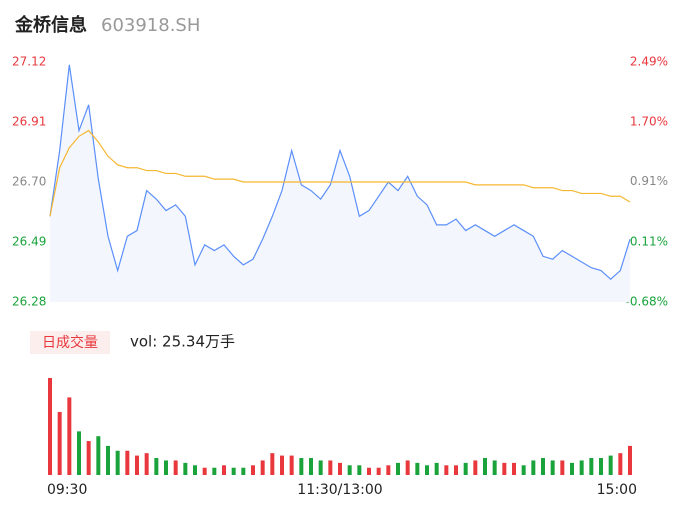 The height and width of the screenshot is (524, 686). Describe the element at coordinates (182, 342) in the screenshot. I see `volume-total: vol: 25.34万手` at that location.